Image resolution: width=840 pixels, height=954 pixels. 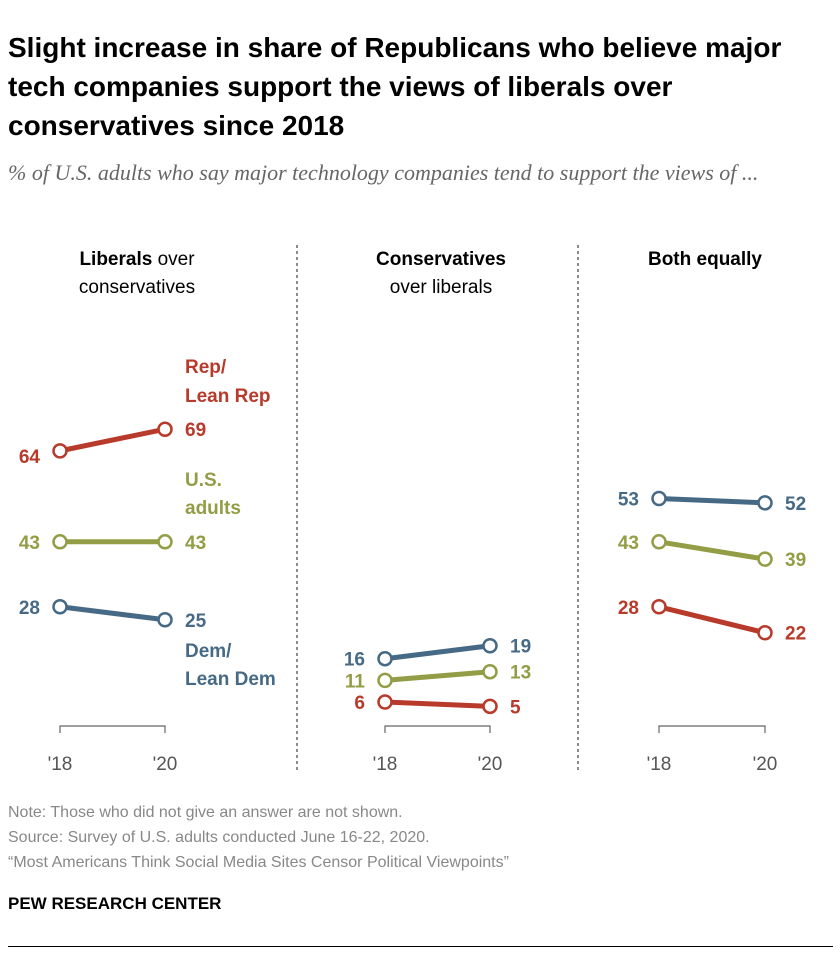 I want to click on panel-title: Conservatives, so click(x=441, y=259).